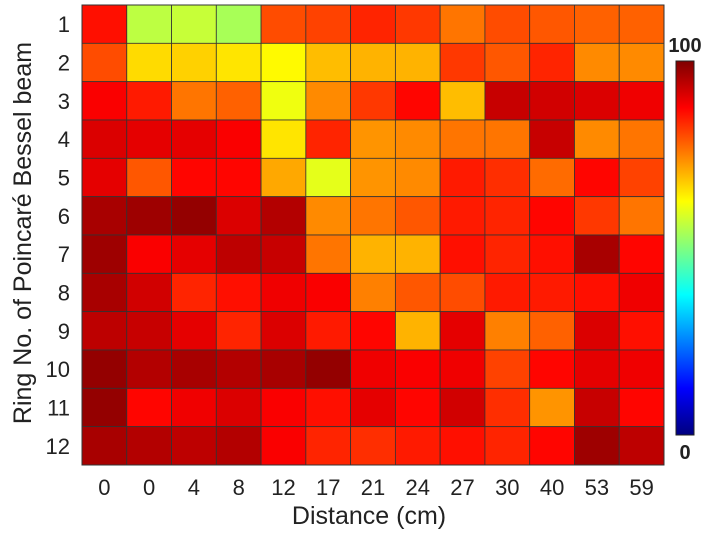 This screenshot has height=534, width=706. What do you see at coordinates (373, 487) in the screenshot?
I see `x-tick-label: 21` at bounding box center [373, 487].